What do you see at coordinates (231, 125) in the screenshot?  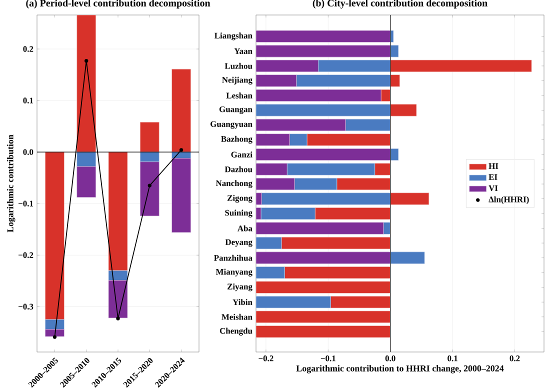 I see `y-tick-label: Guangyuan` at bounding box center [231, 125].